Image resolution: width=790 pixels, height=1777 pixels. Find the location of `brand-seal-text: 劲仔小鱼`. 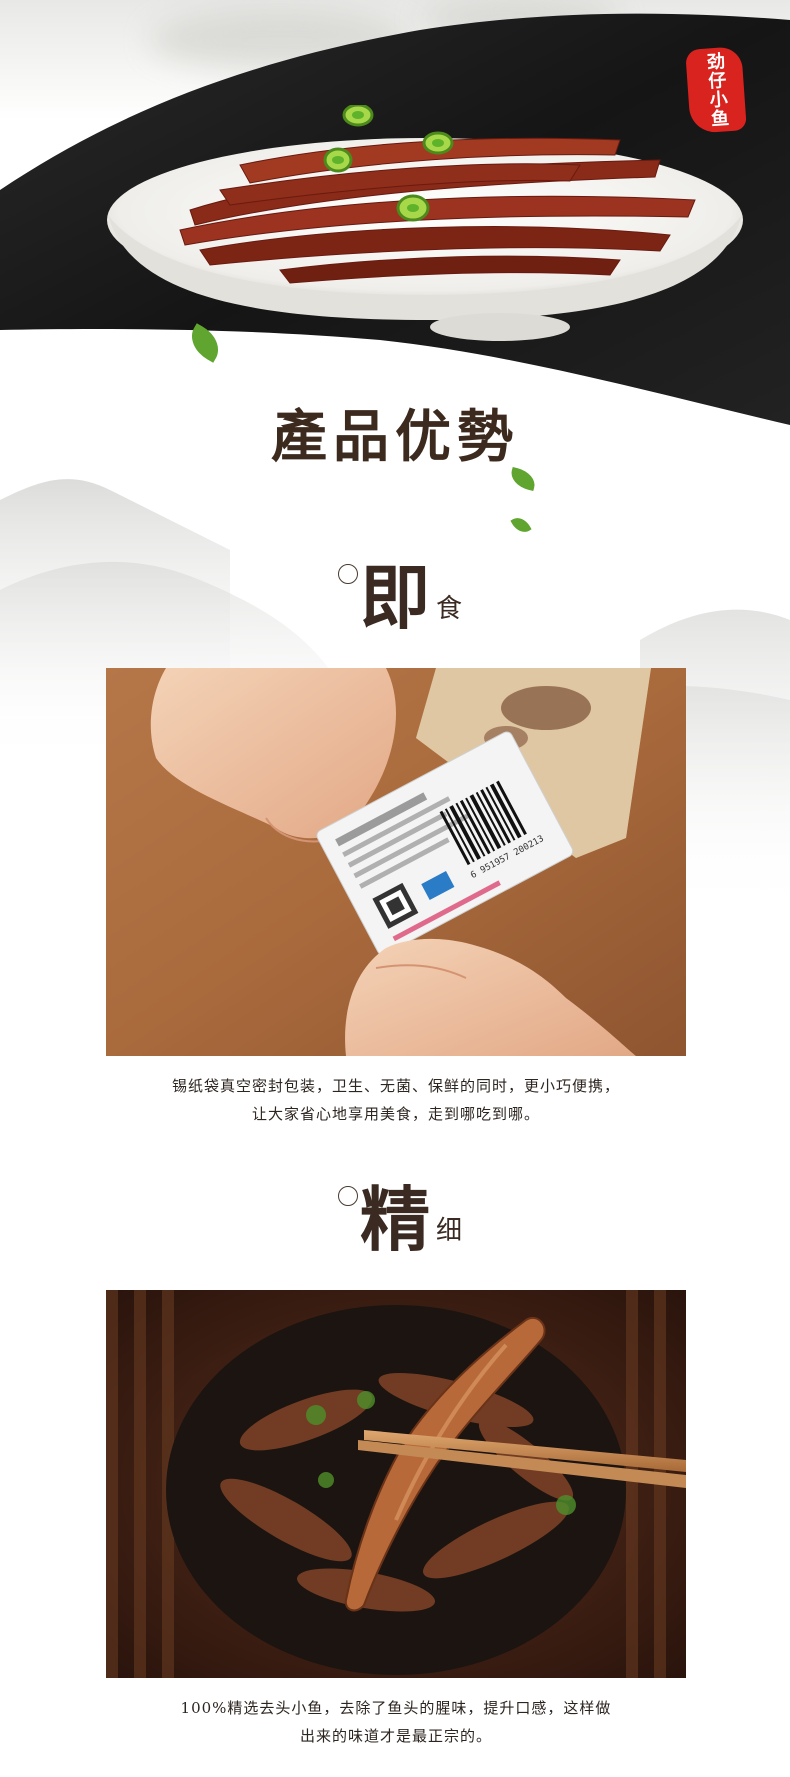

brand-seal-text: 劲仔小鱼 is located at coordinates (716, 90).